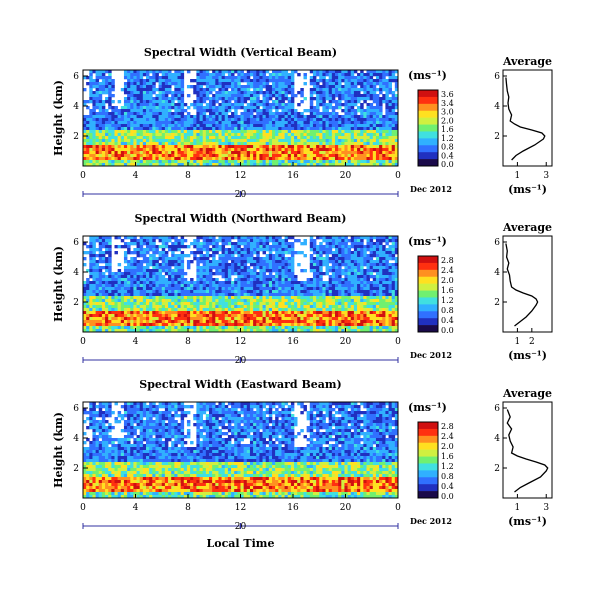 This screenshot has height=603, width=610. I want to click on colorbar-tick-label: 3.0, so click(447, 112).